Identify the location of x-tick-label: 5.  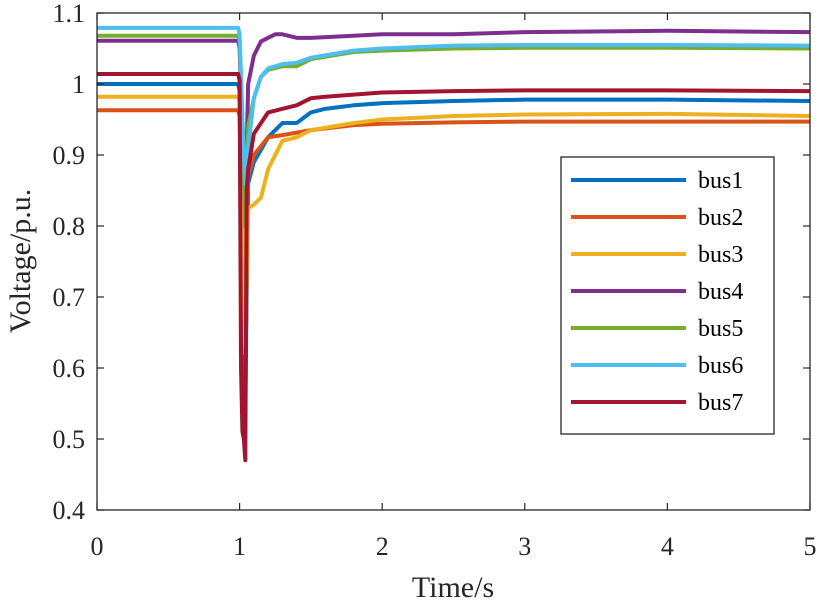
(810, 546).